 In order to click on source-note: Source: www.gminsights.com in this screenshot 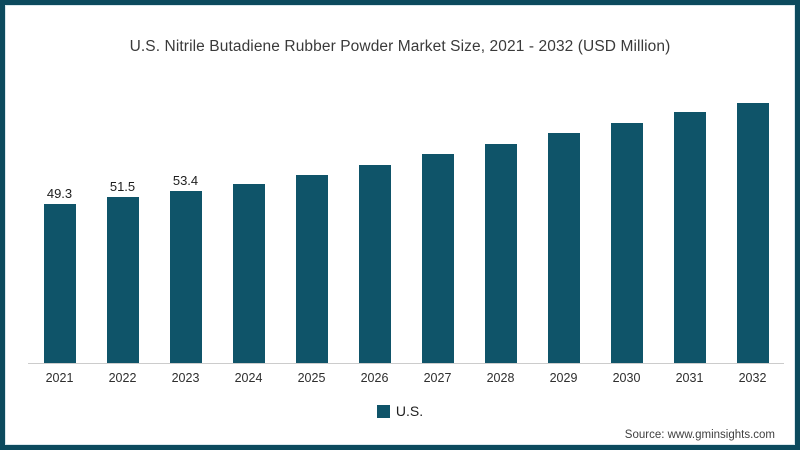, I will do `click(699, 435)`.